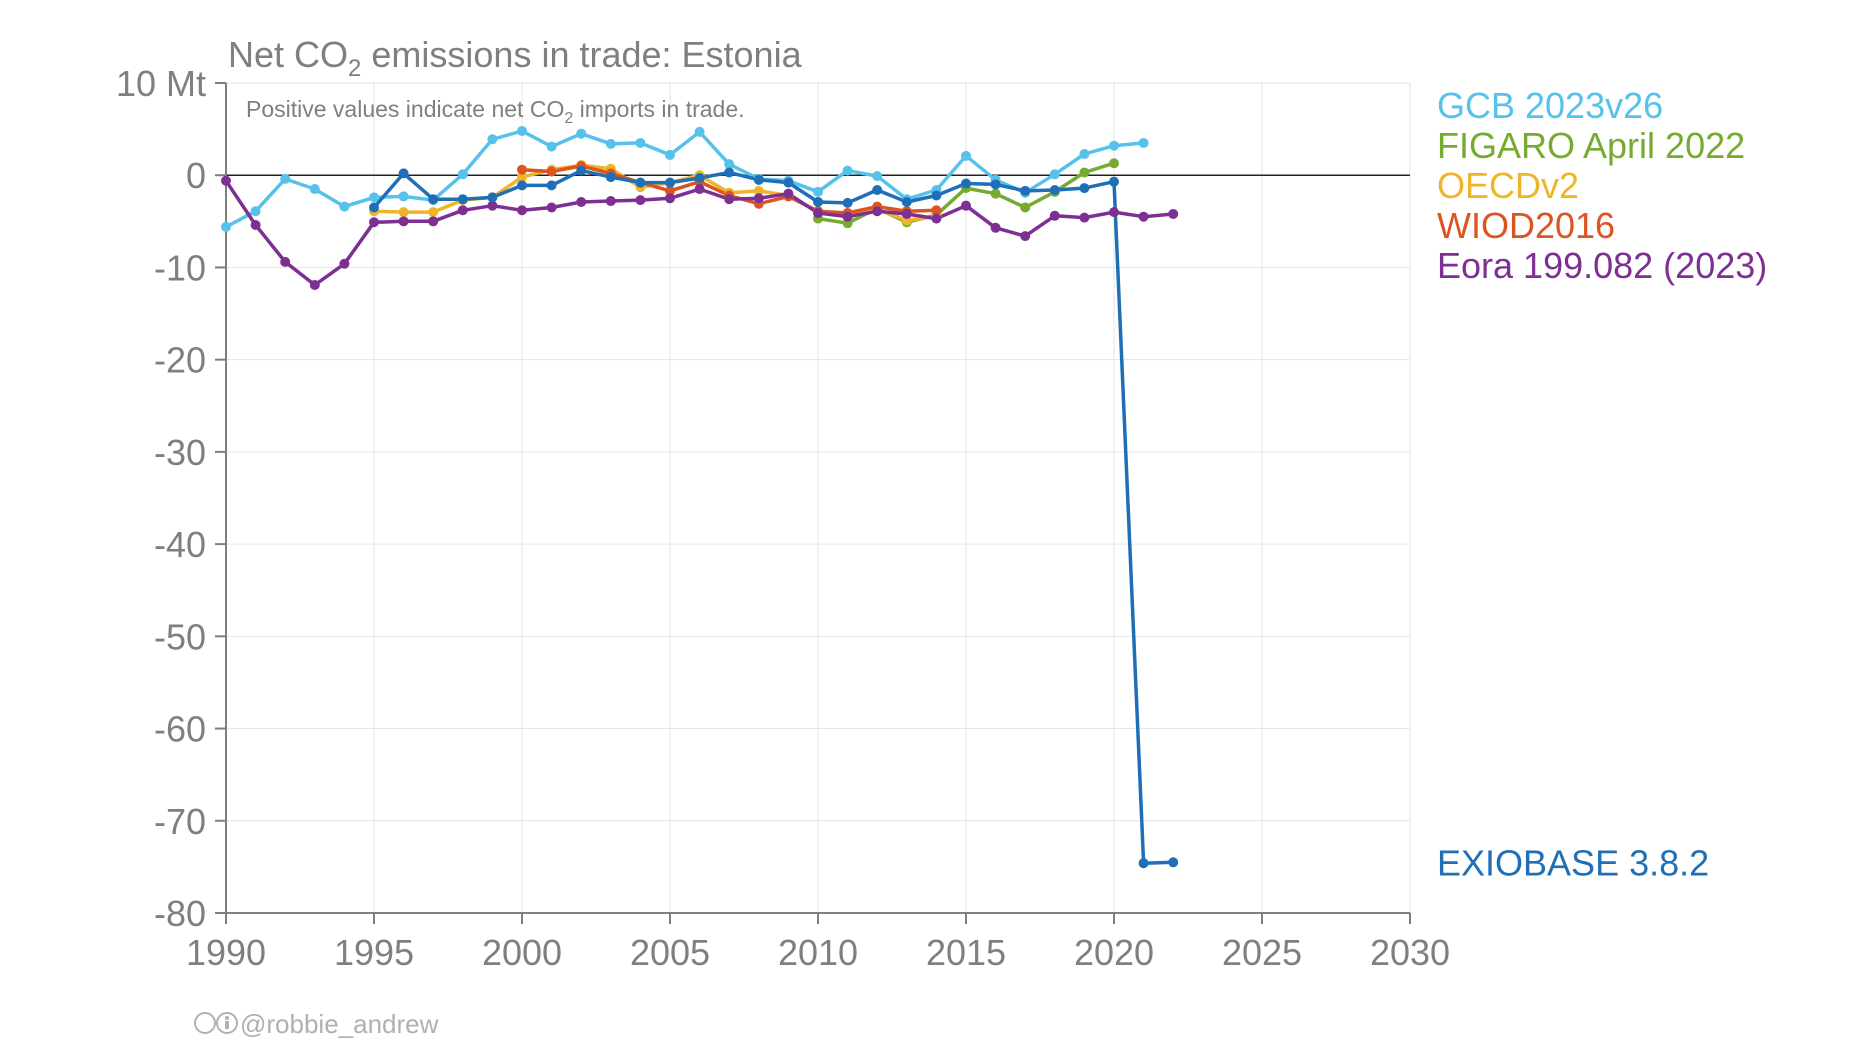 The image size is (1852, 1042). What do you see at coordinates (226, 952) in the screenshot?
I see `x-tick-label: 1990` at bounding box center [226, 952].